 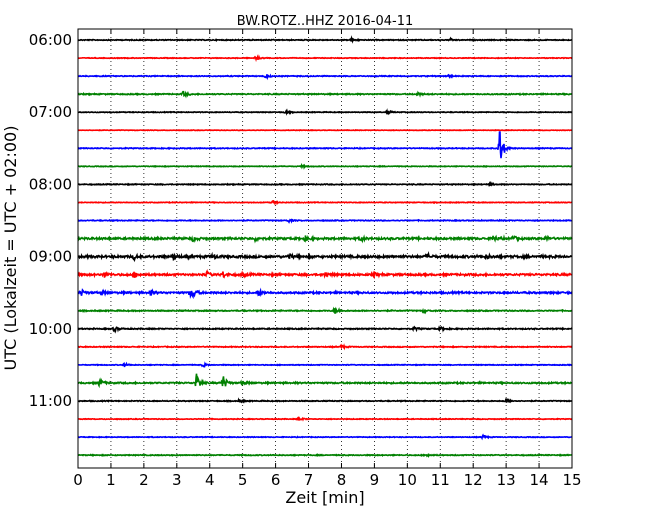 What do you see at coordinates (473, 480) in the screenshot?
I see `x-tick-label: 12` at bounding box center [473, 480].